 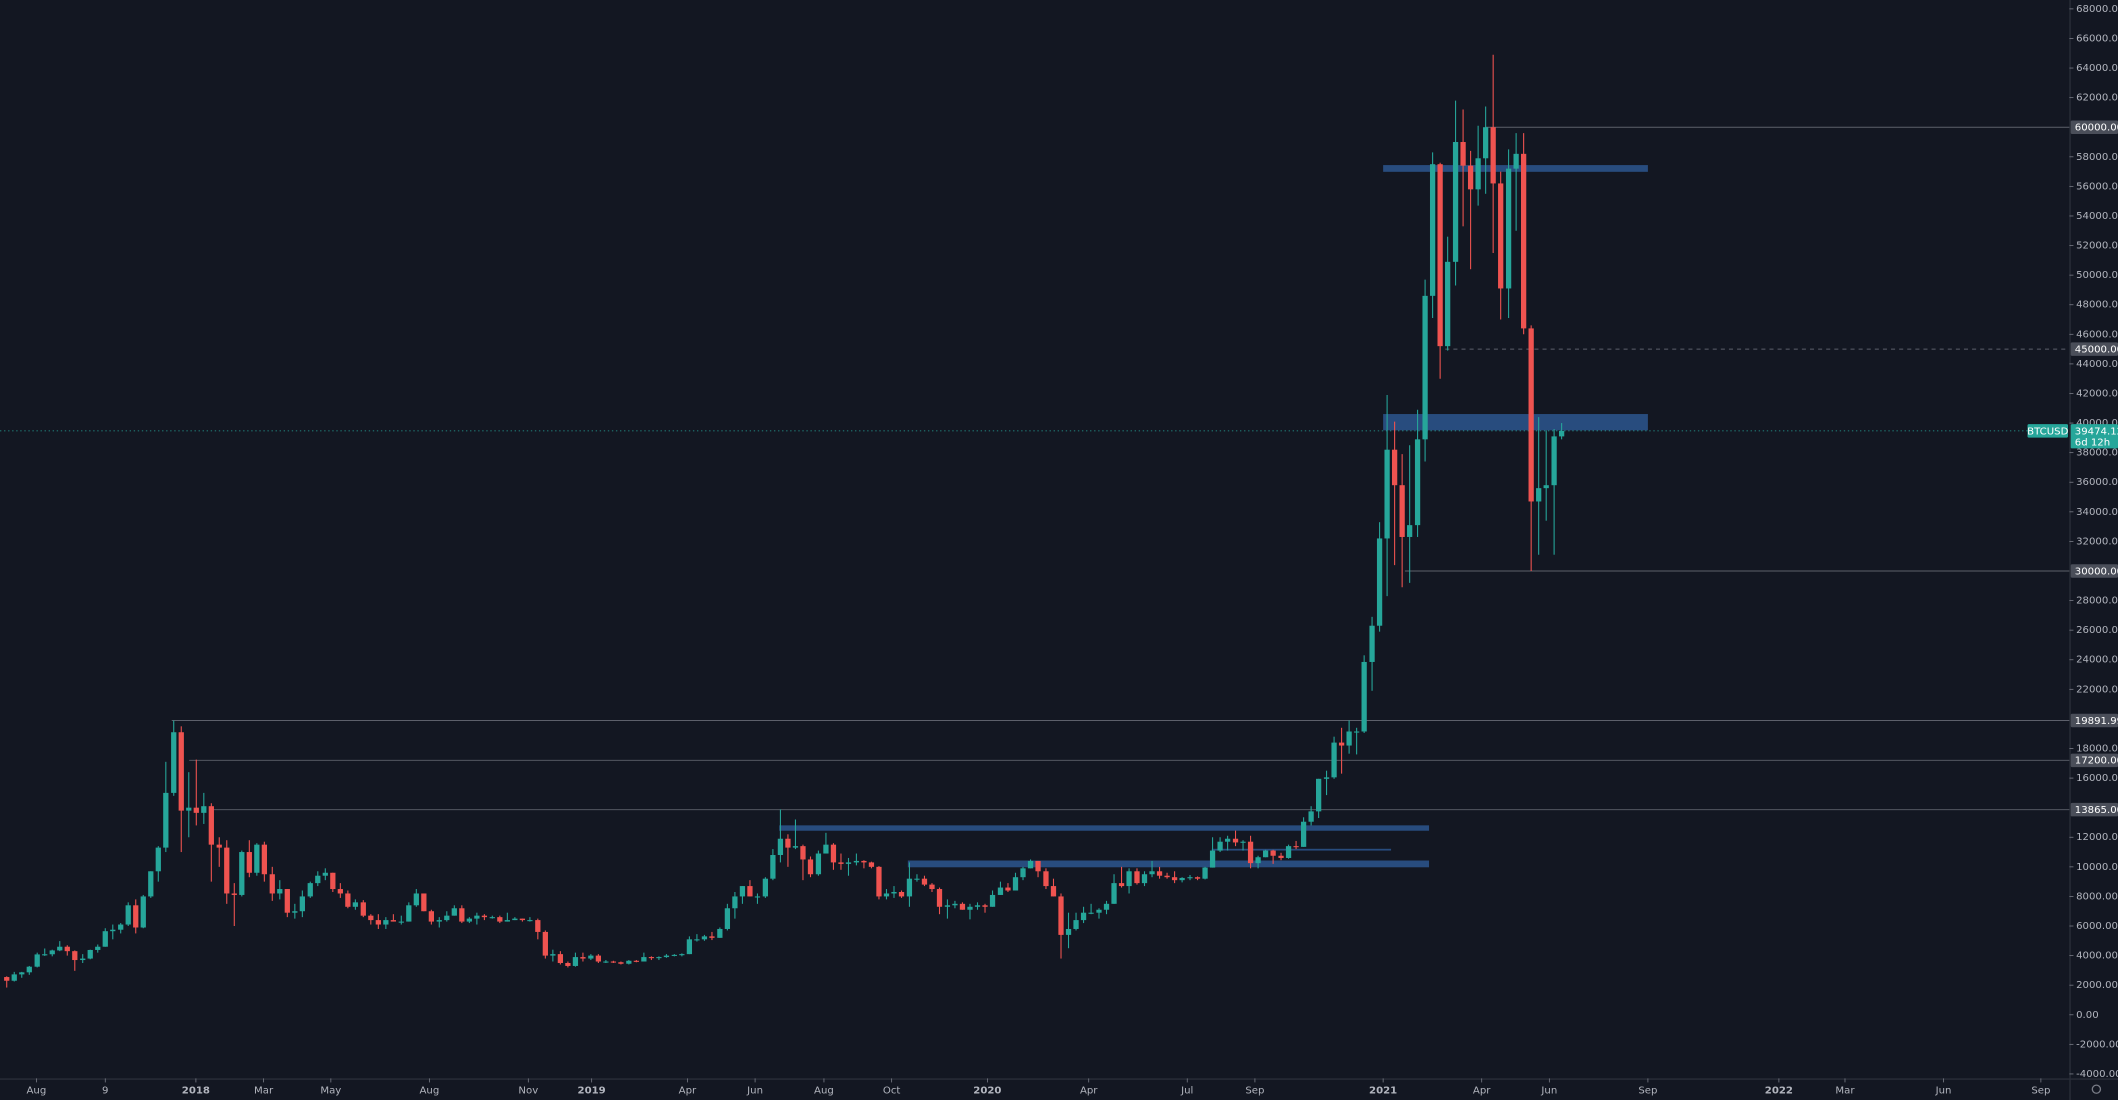 I want to click on y-tick-label: 40000.00, so click(x=2097, y=423).